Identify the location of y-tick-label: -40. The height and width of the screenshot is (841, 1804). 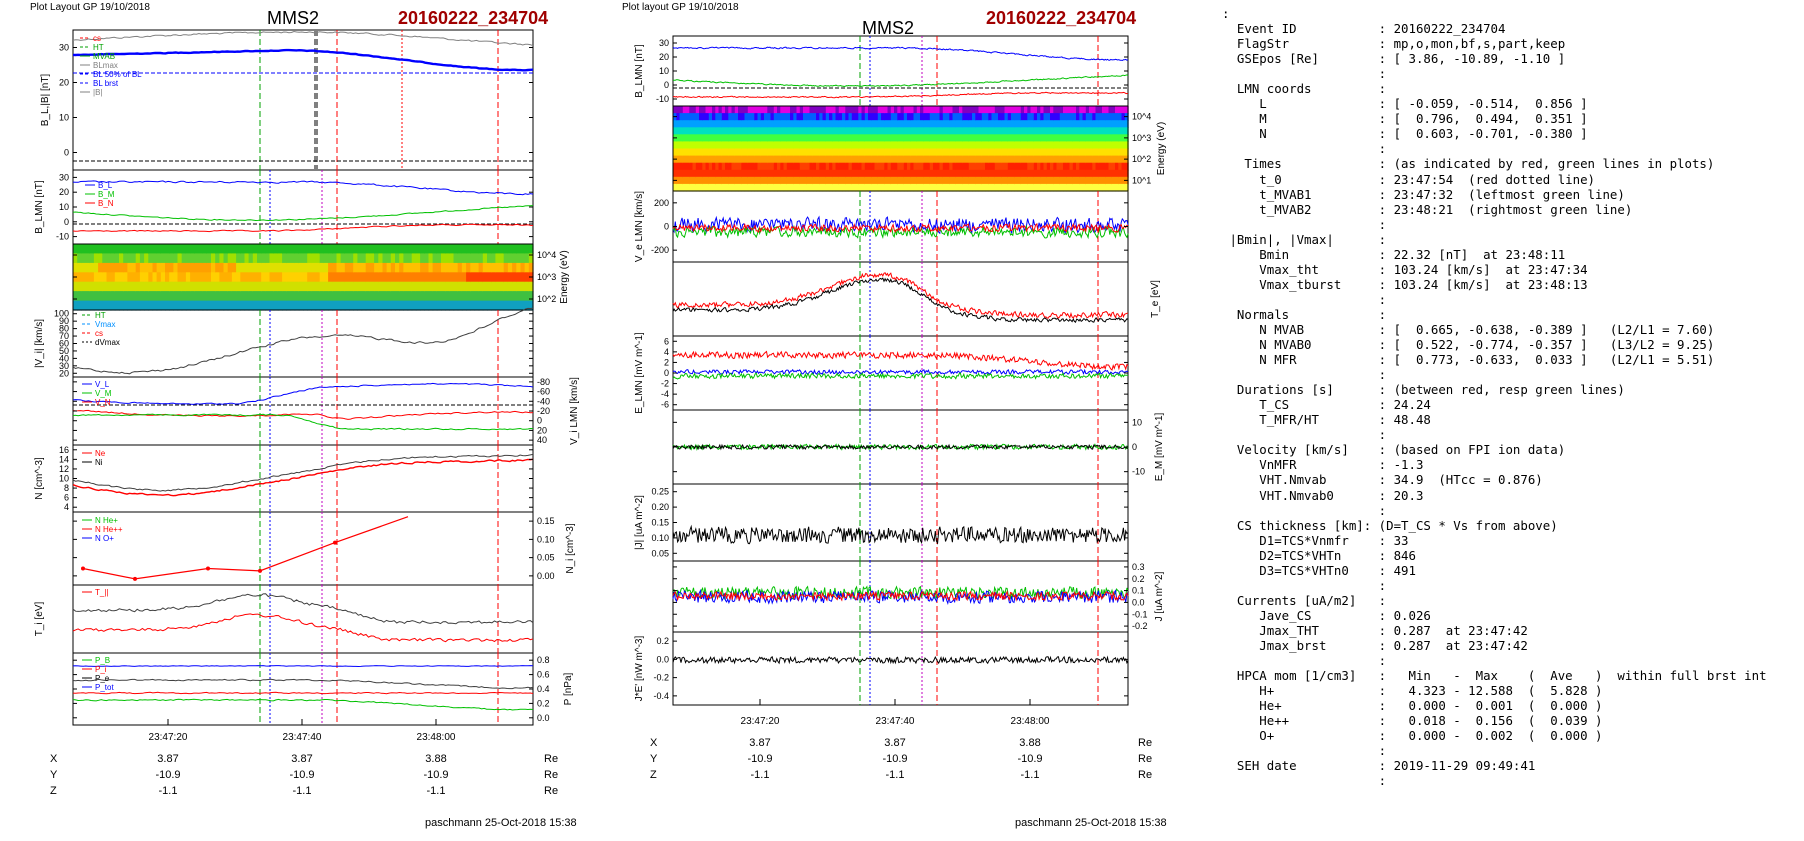
(543, 401).